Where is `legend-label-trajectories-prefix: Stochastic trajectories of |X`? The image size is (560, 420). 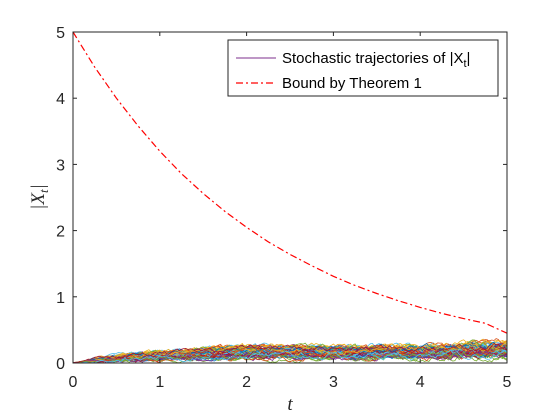 legend-label-trajectories-prefix: Stochastic trajectories of |X is located at coordinates (372, 58).